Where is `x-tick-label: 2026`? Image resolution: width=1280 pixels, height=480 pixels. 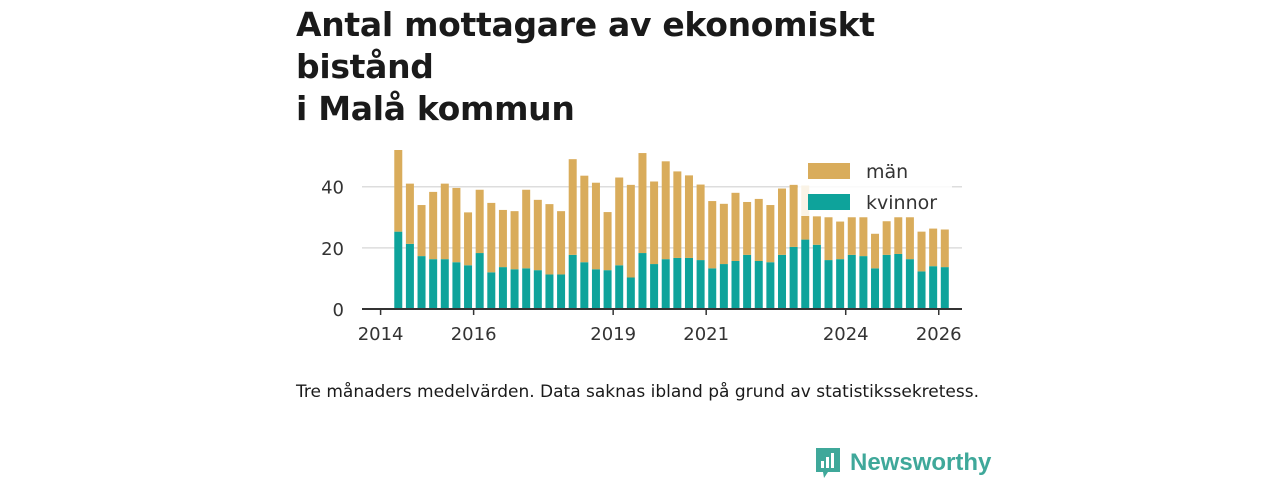 x-tick-label: 2026 is located at coordinates (939, 334).